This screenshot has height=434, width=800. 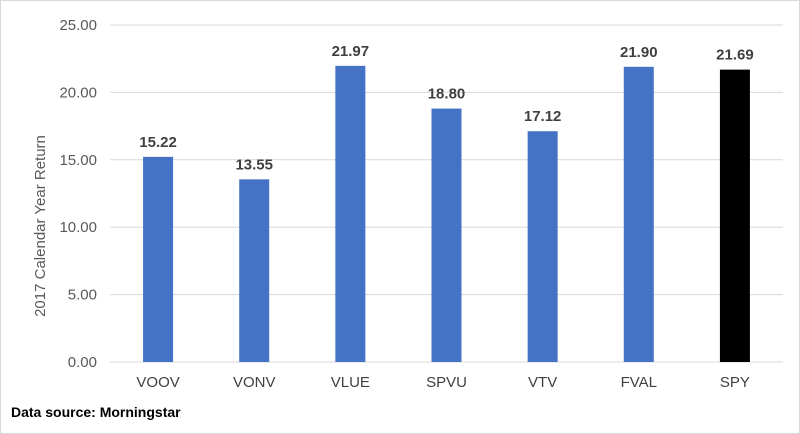 What do you see at coordinates (638, 214) in the screenshot?
I see `bar-fval` at bounding box center [638, 214].